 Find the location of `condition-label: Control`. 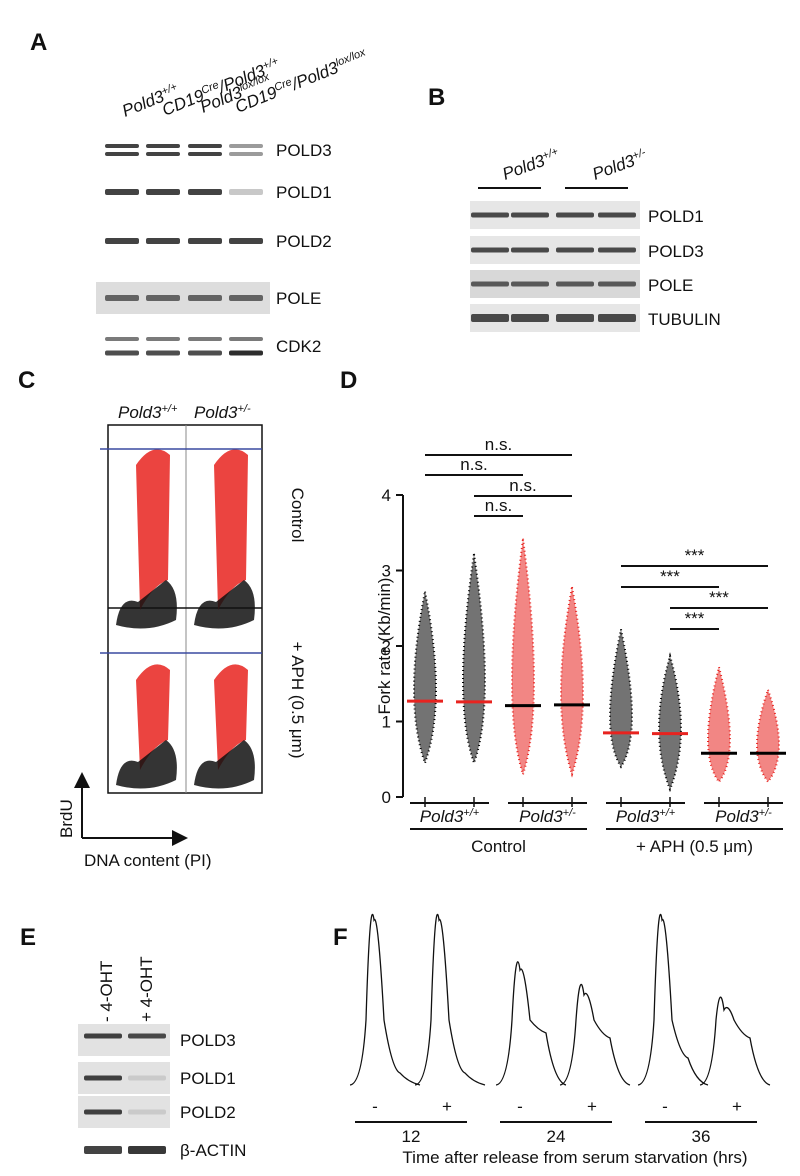

condition-label: Control is located at coordinates (498, 846).